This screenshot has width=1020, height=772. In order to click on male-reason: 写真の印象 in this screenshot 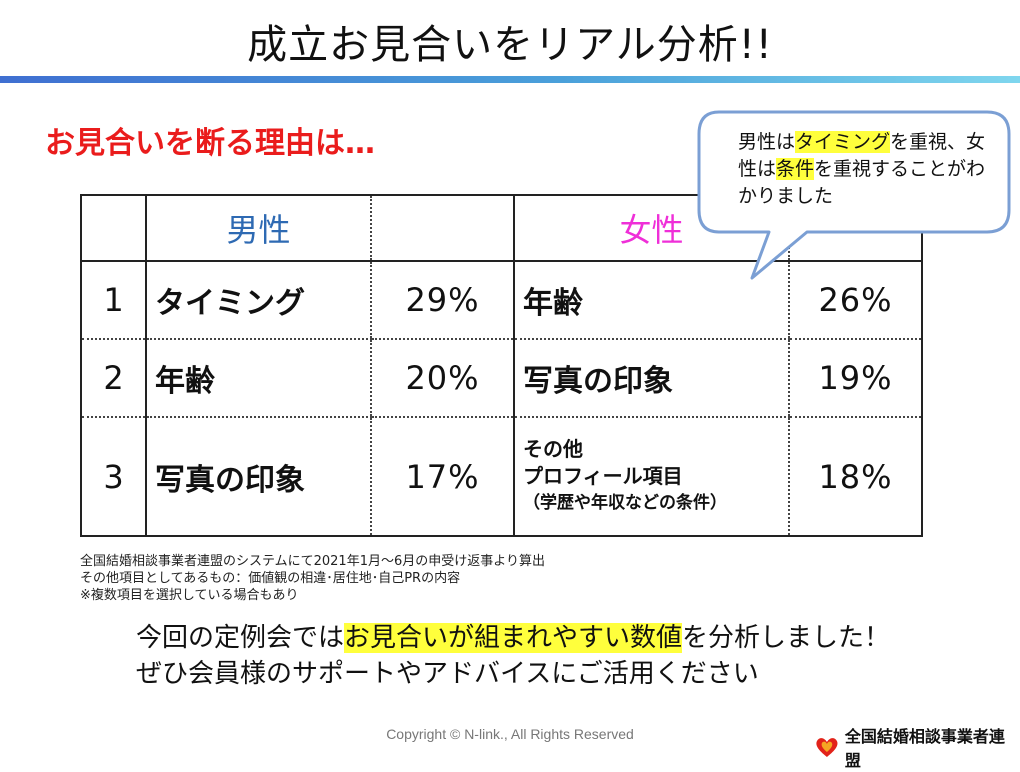, I will do `click(258, 476)`.